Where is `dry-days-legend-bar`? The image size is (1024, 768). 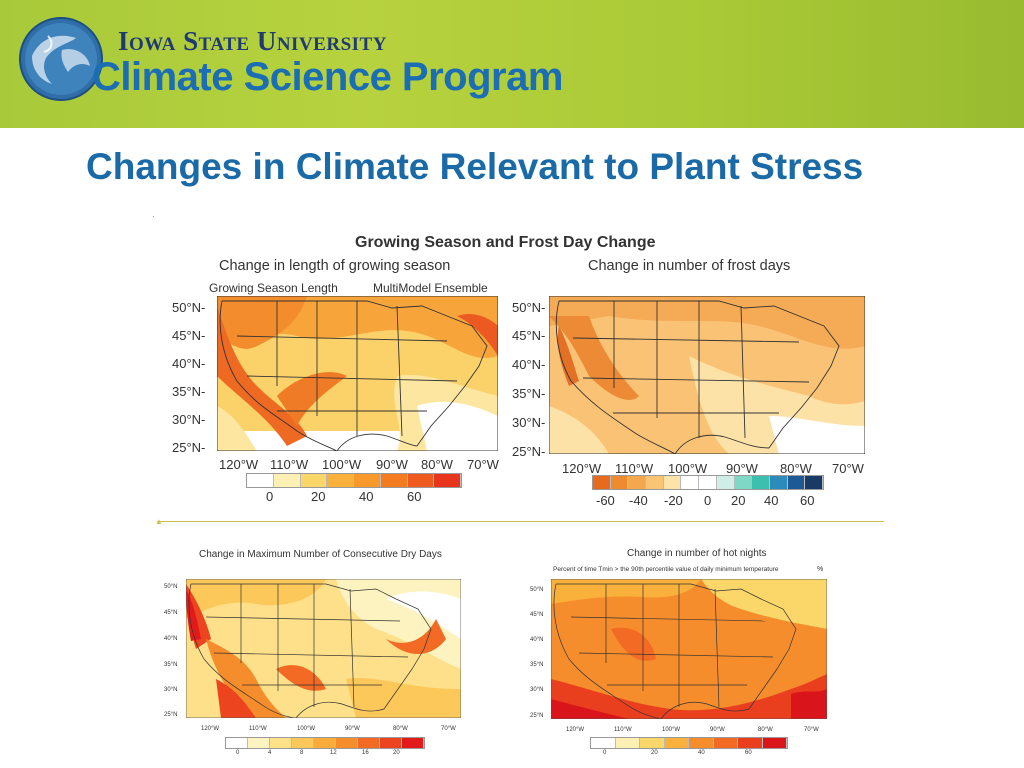 dry-days-legend-bar is located at coordinates (325, 743).